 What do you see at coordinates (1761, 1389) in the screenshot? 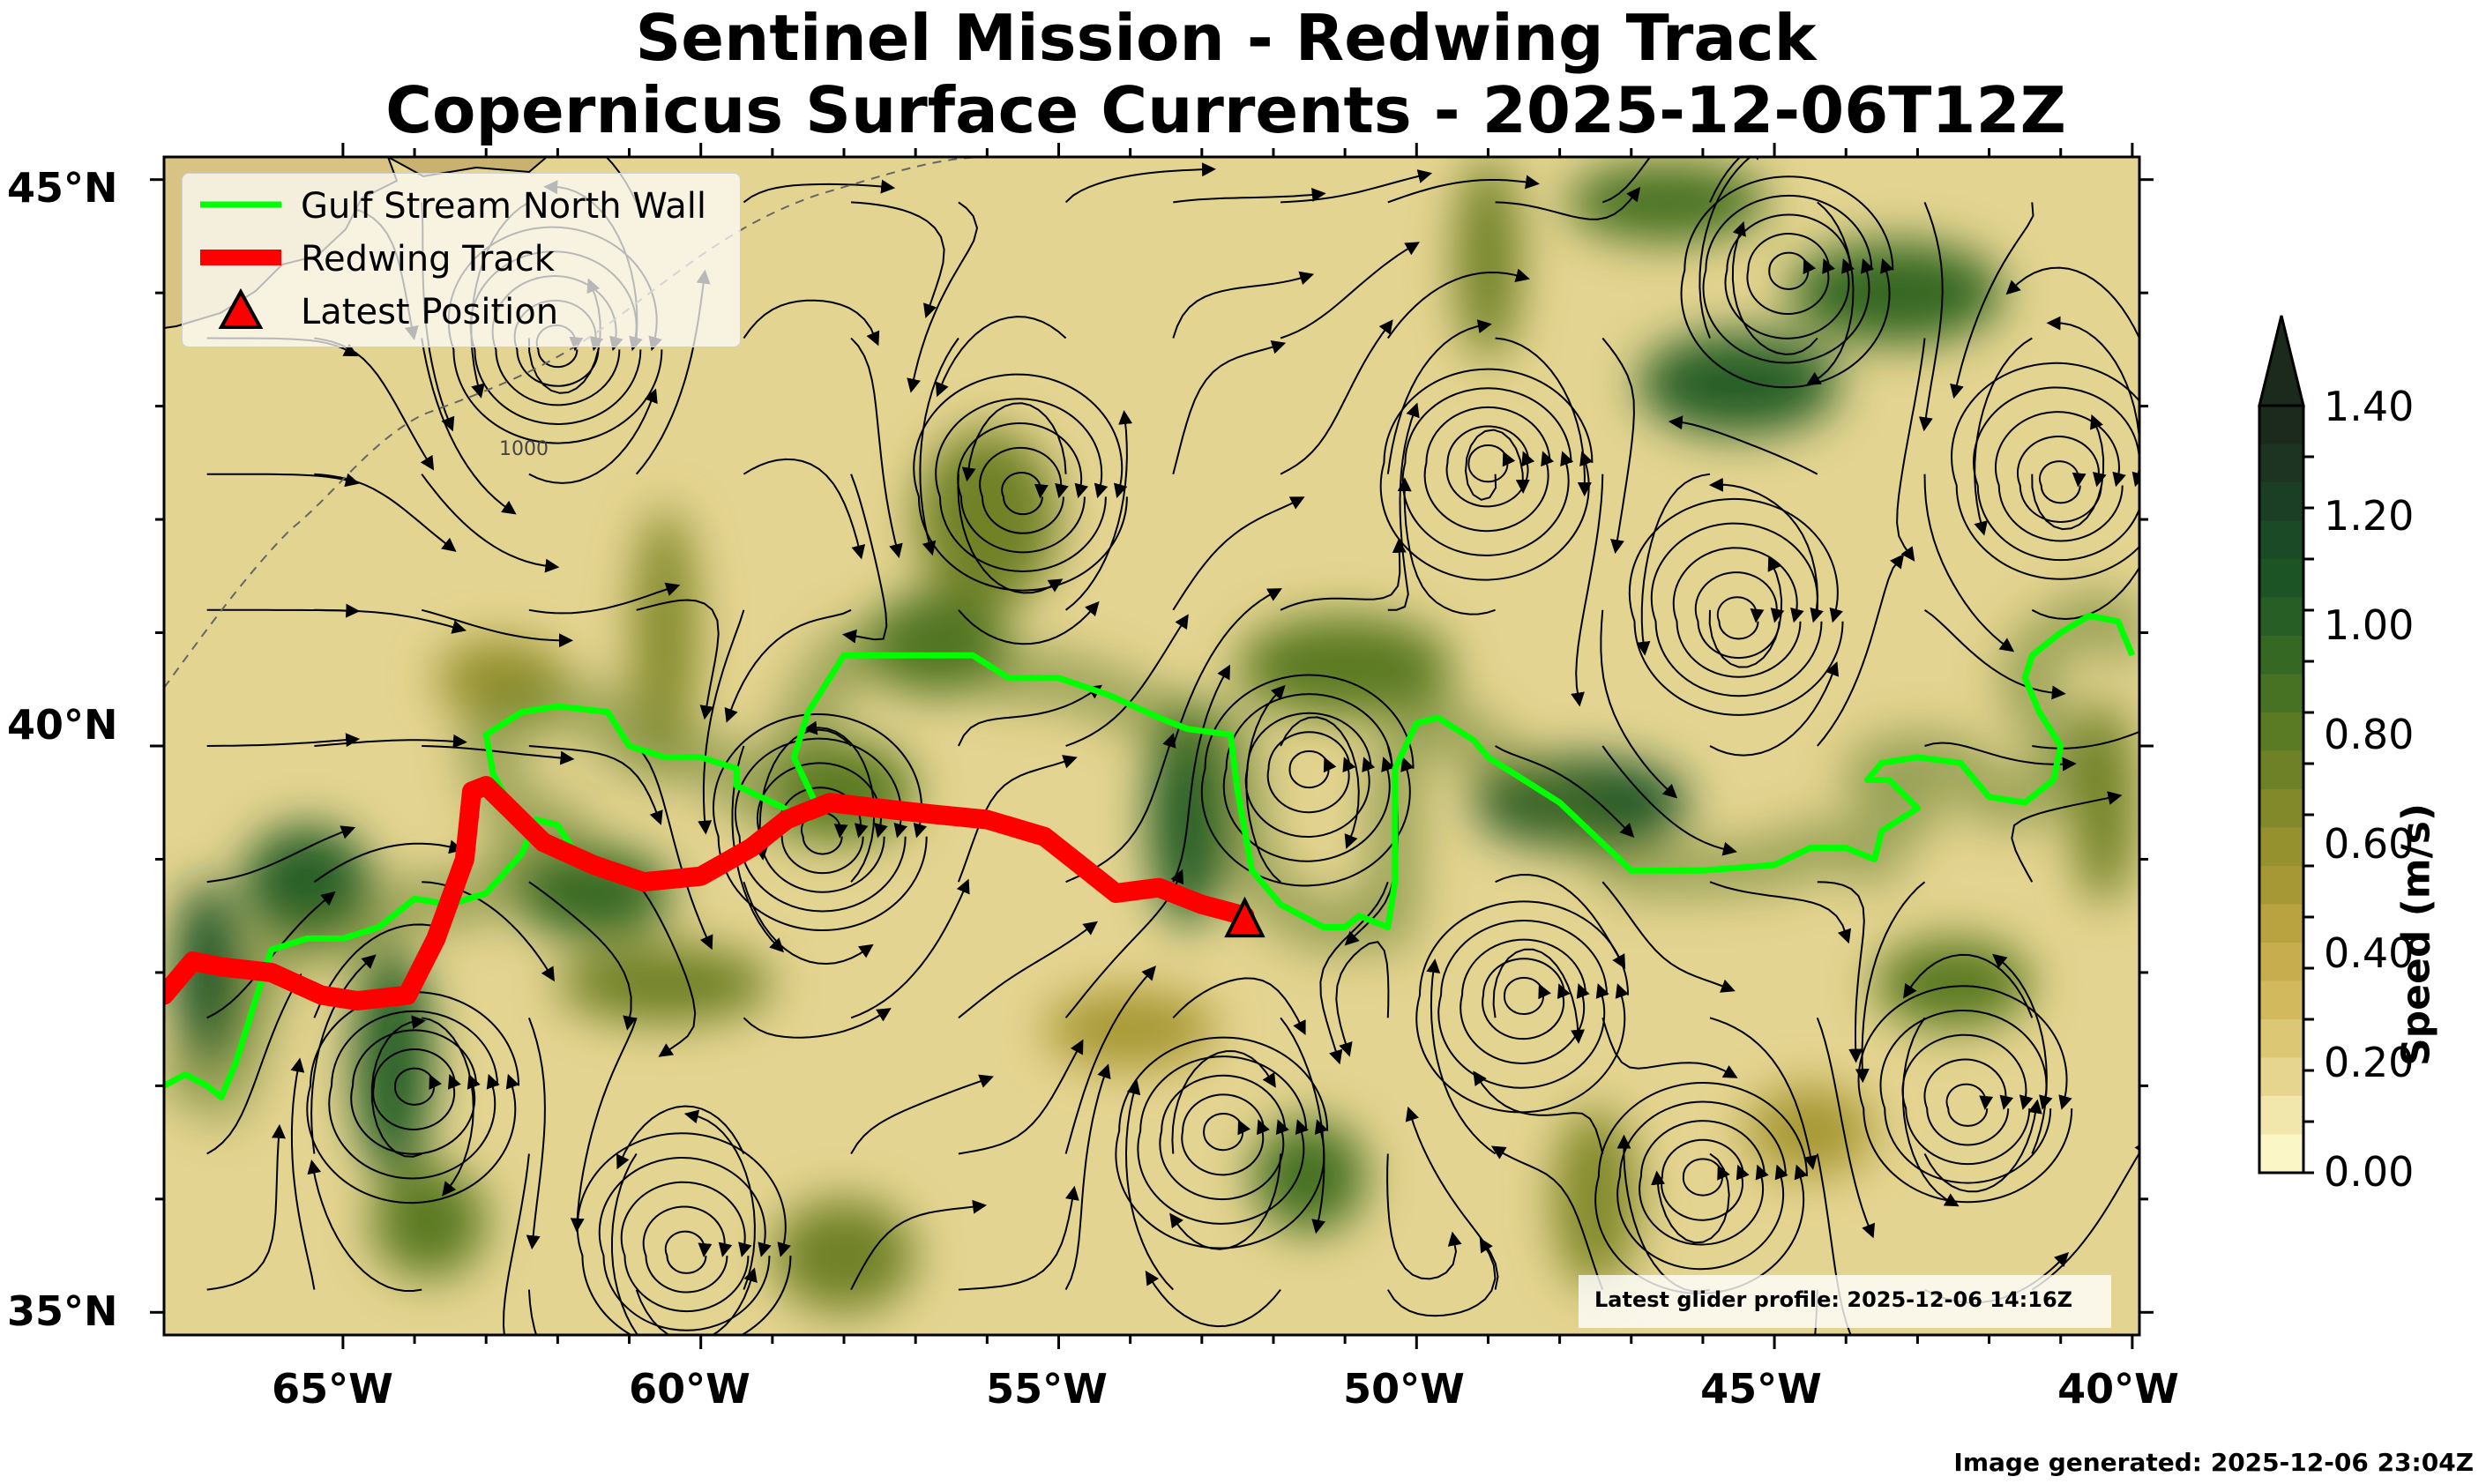
I see `lon-tick-label: 45°W` at bounding box center [1761, 1389].